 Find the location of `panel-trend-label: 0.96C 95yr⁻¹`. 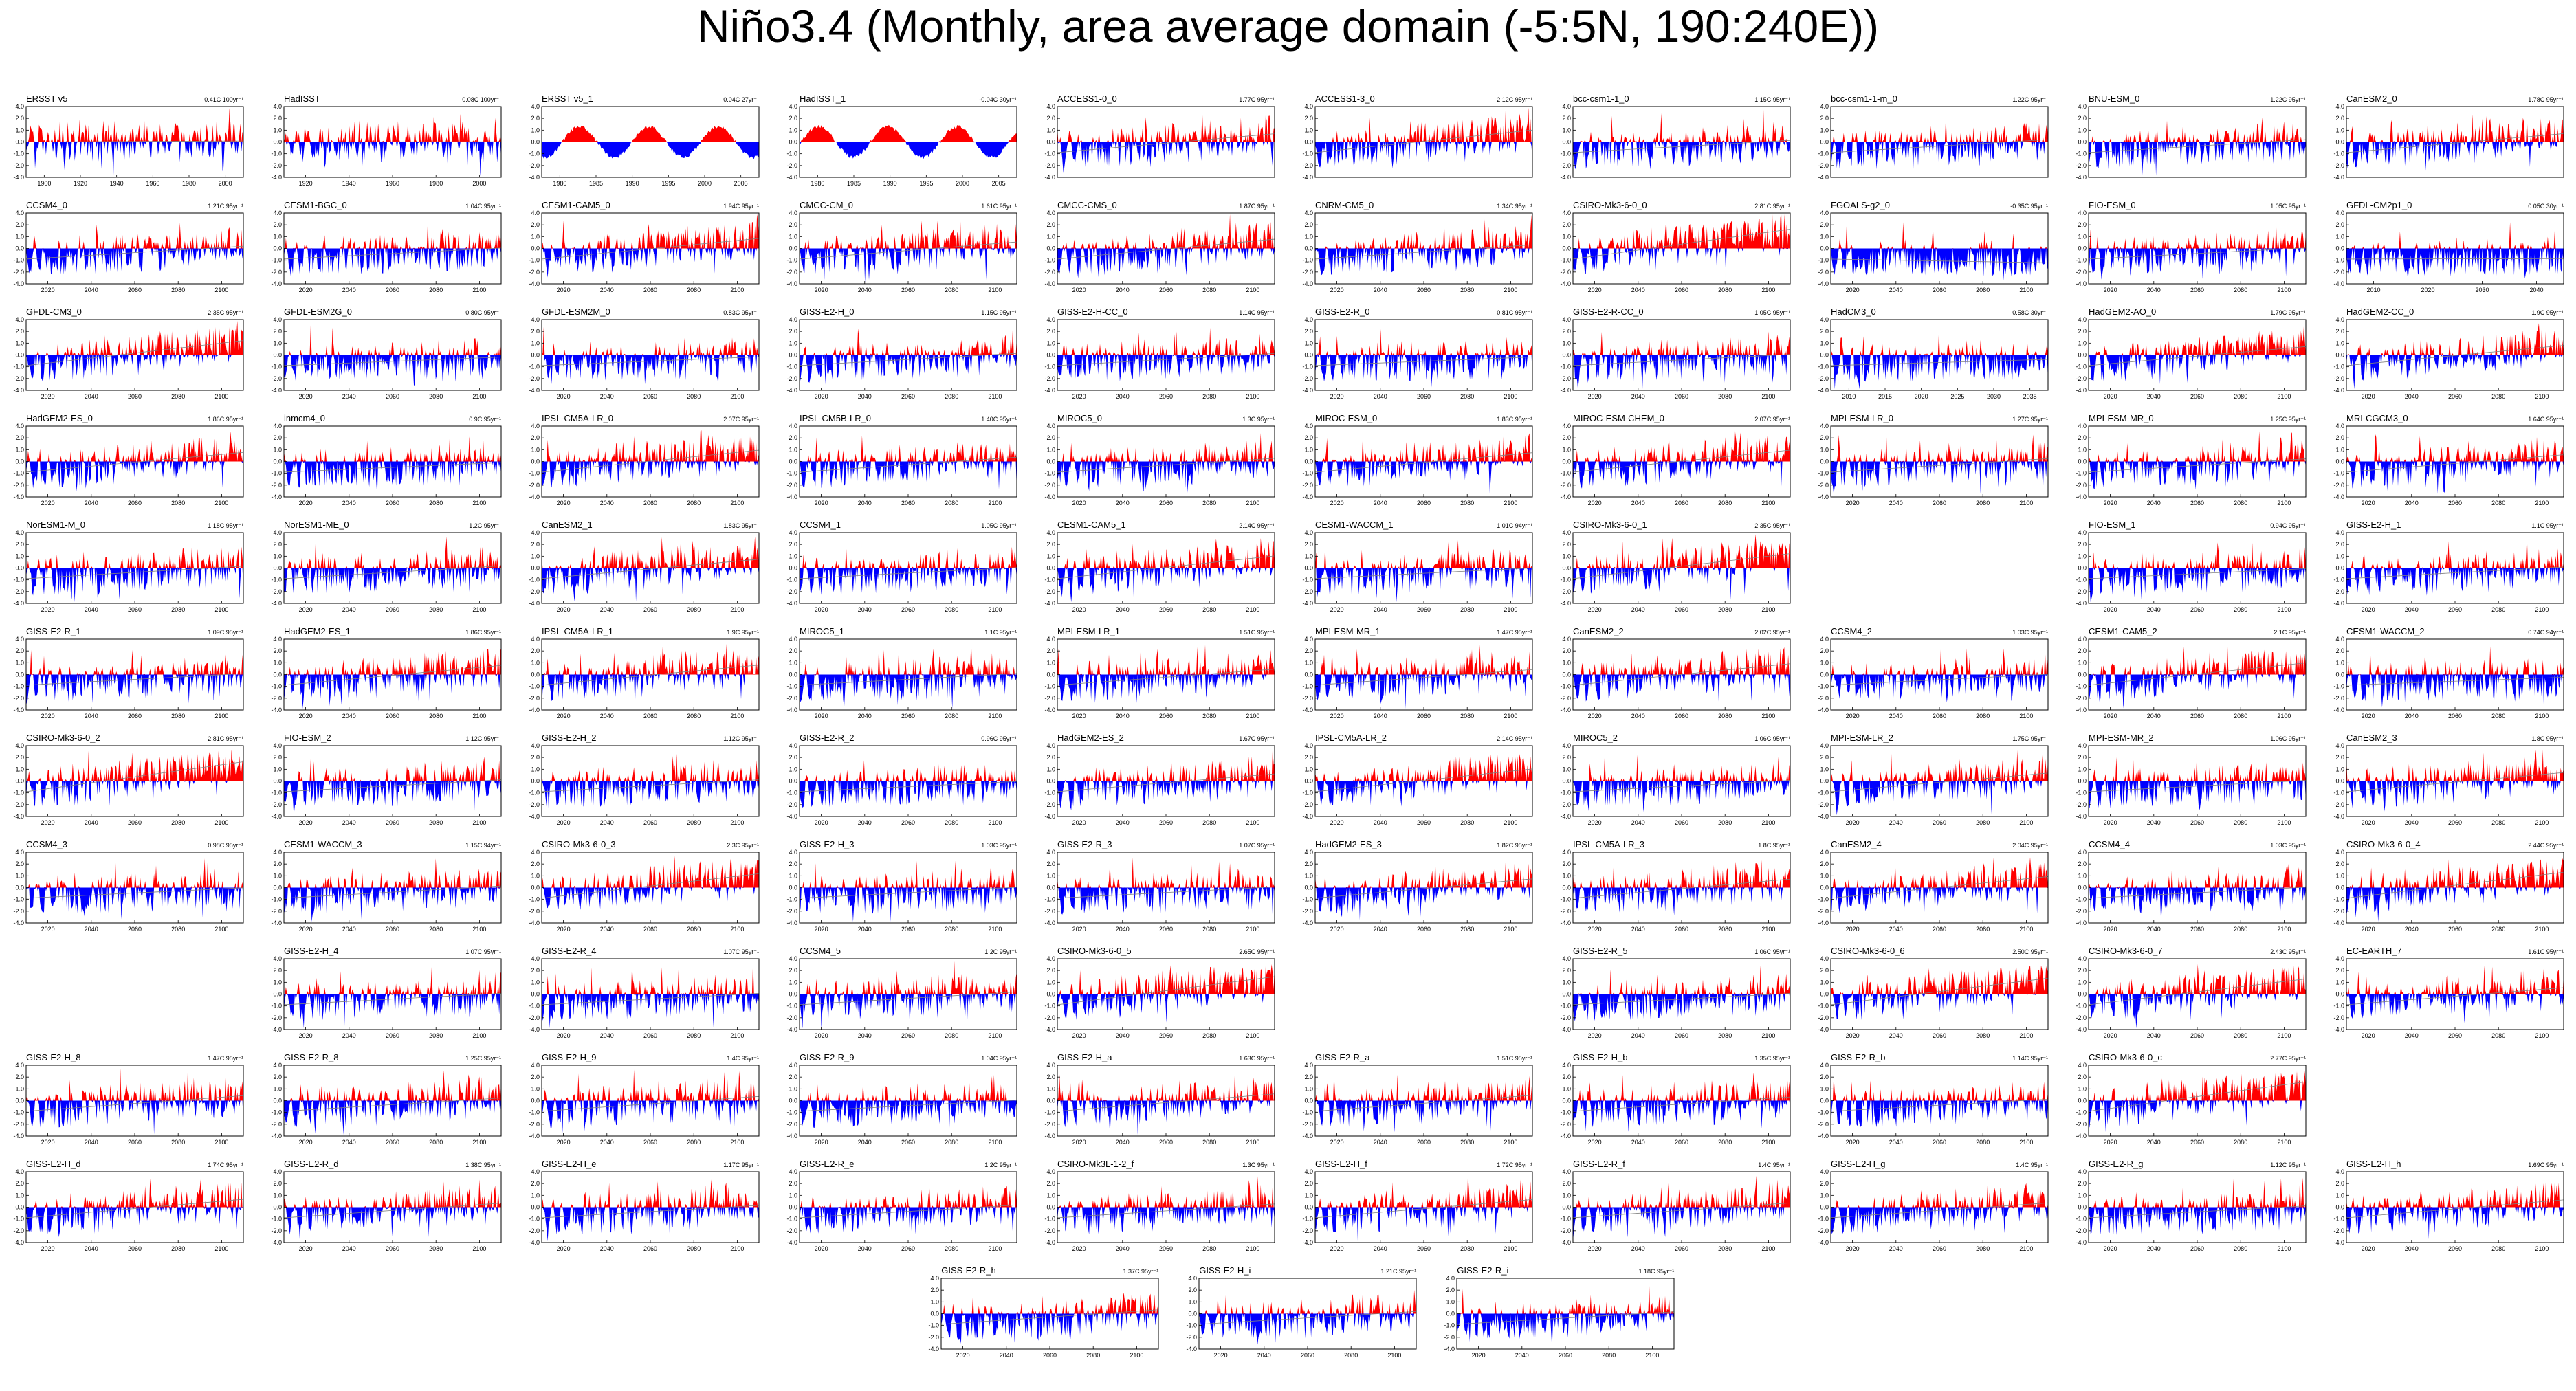

panel-trend-label: 0.96C 95yr⁻¹ is located at coordinates (999, 738).